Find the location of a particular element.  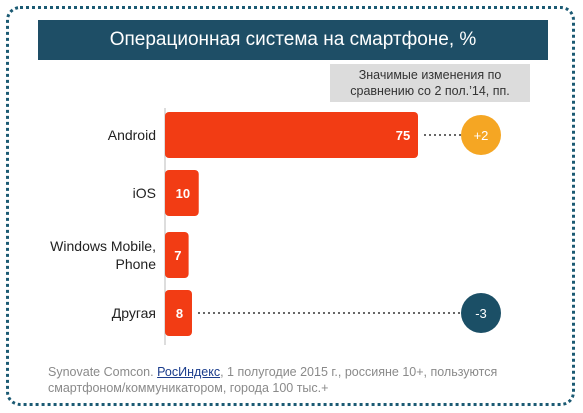

category-label: Windows Mobile, Phone is located at coordinates (103, 255).